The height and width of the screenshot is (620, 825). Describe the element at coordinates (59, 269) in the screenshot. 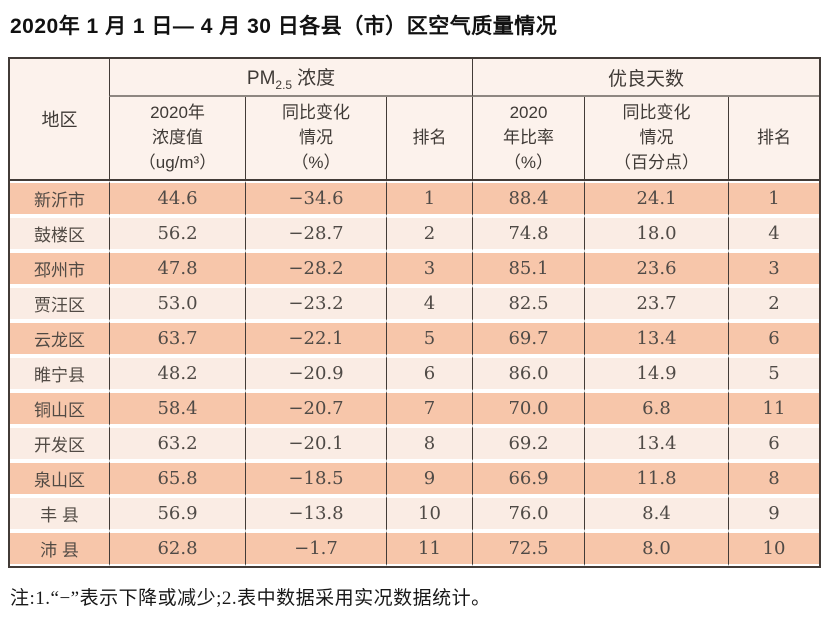

I see `region-name: 邳州市` at that location.